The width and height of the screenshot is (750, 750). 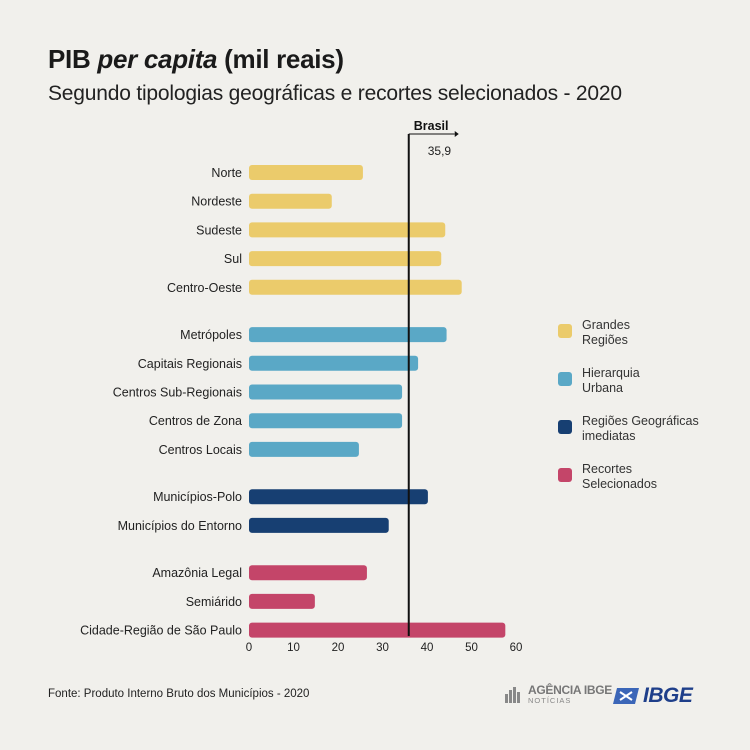 I want to click on category-label: Centros Sub-Regionais, so click(x=177, y=393).